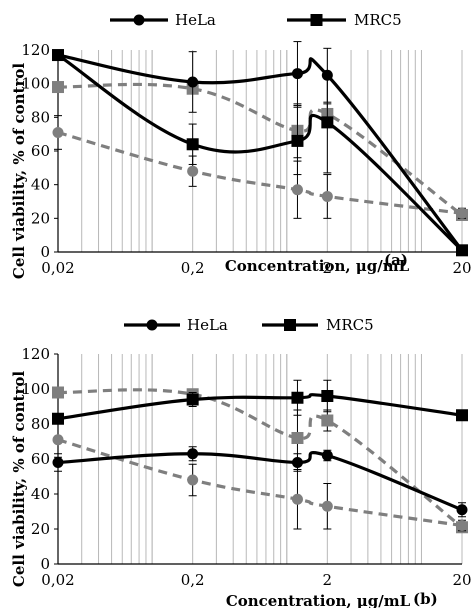 The image size is (476, 608). I want to click on panel-label: (b), so click(425, 599).